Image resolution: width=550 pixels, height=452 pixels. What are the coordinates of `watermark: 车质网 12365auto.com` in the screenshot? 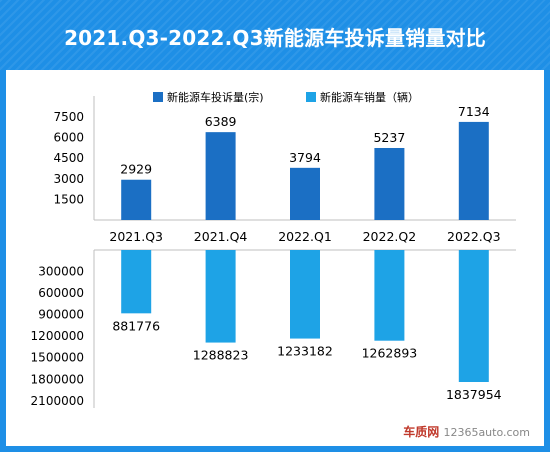 It's located at (466, 431).